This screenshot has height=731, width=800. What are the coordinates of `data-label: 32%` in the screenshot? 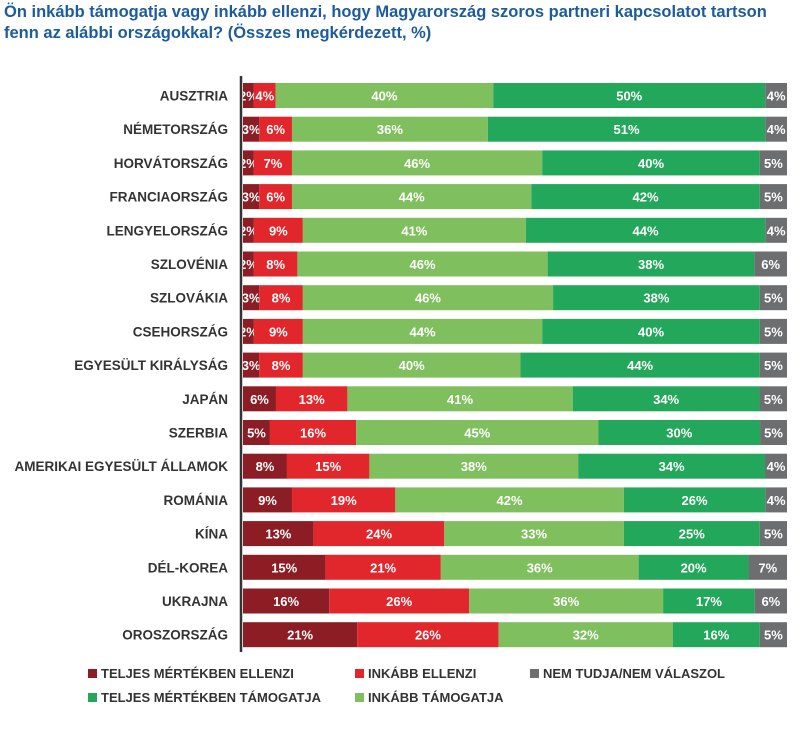 It's located at (586, 635).